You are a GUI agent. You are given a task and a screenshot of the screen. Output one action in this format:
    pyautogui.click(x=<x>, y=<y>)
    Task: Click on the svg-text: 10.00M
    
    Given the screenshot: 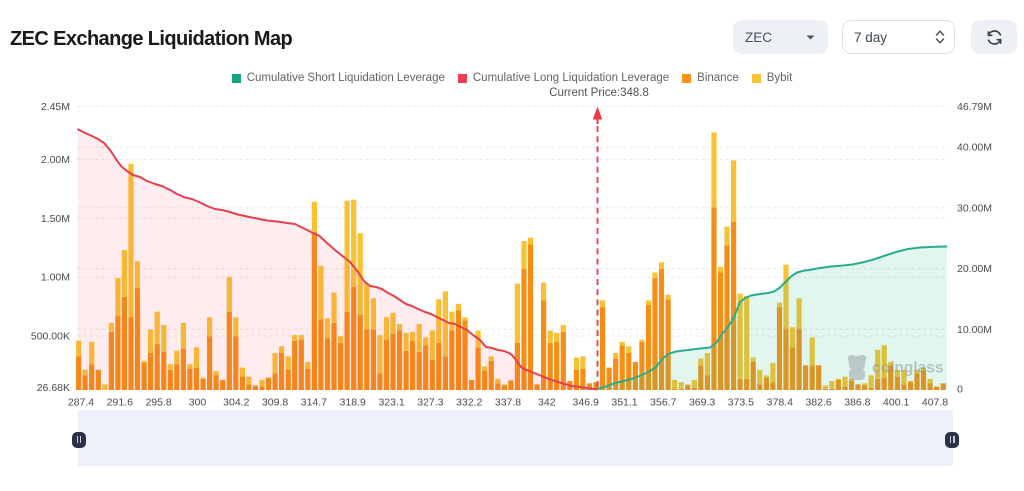 What is the action you would take?
    pyautogui.click(x=974, y=330)
    